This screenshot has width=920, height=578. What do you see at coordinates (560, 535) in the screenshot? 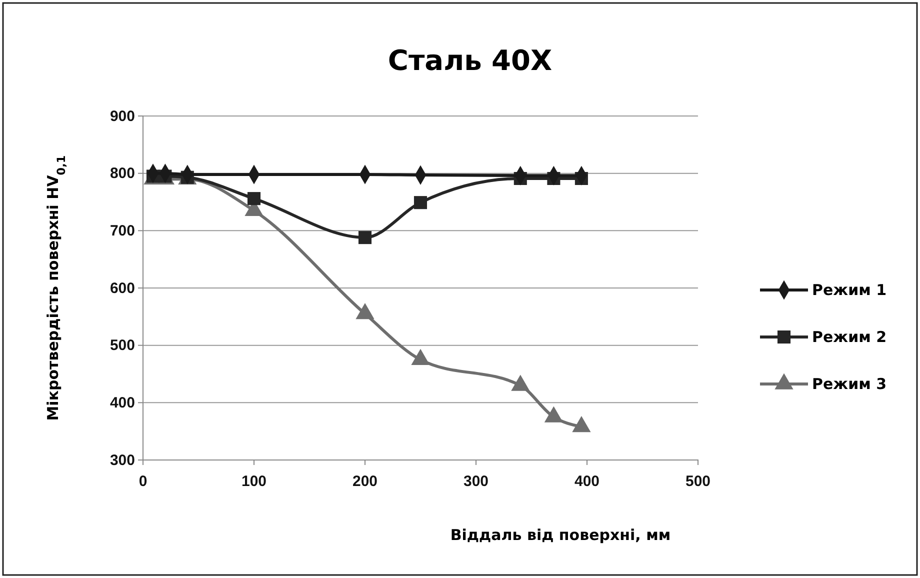
I see `x-axis-title: Віддаль від поверхні, мм` at bounding box center [560, 535].